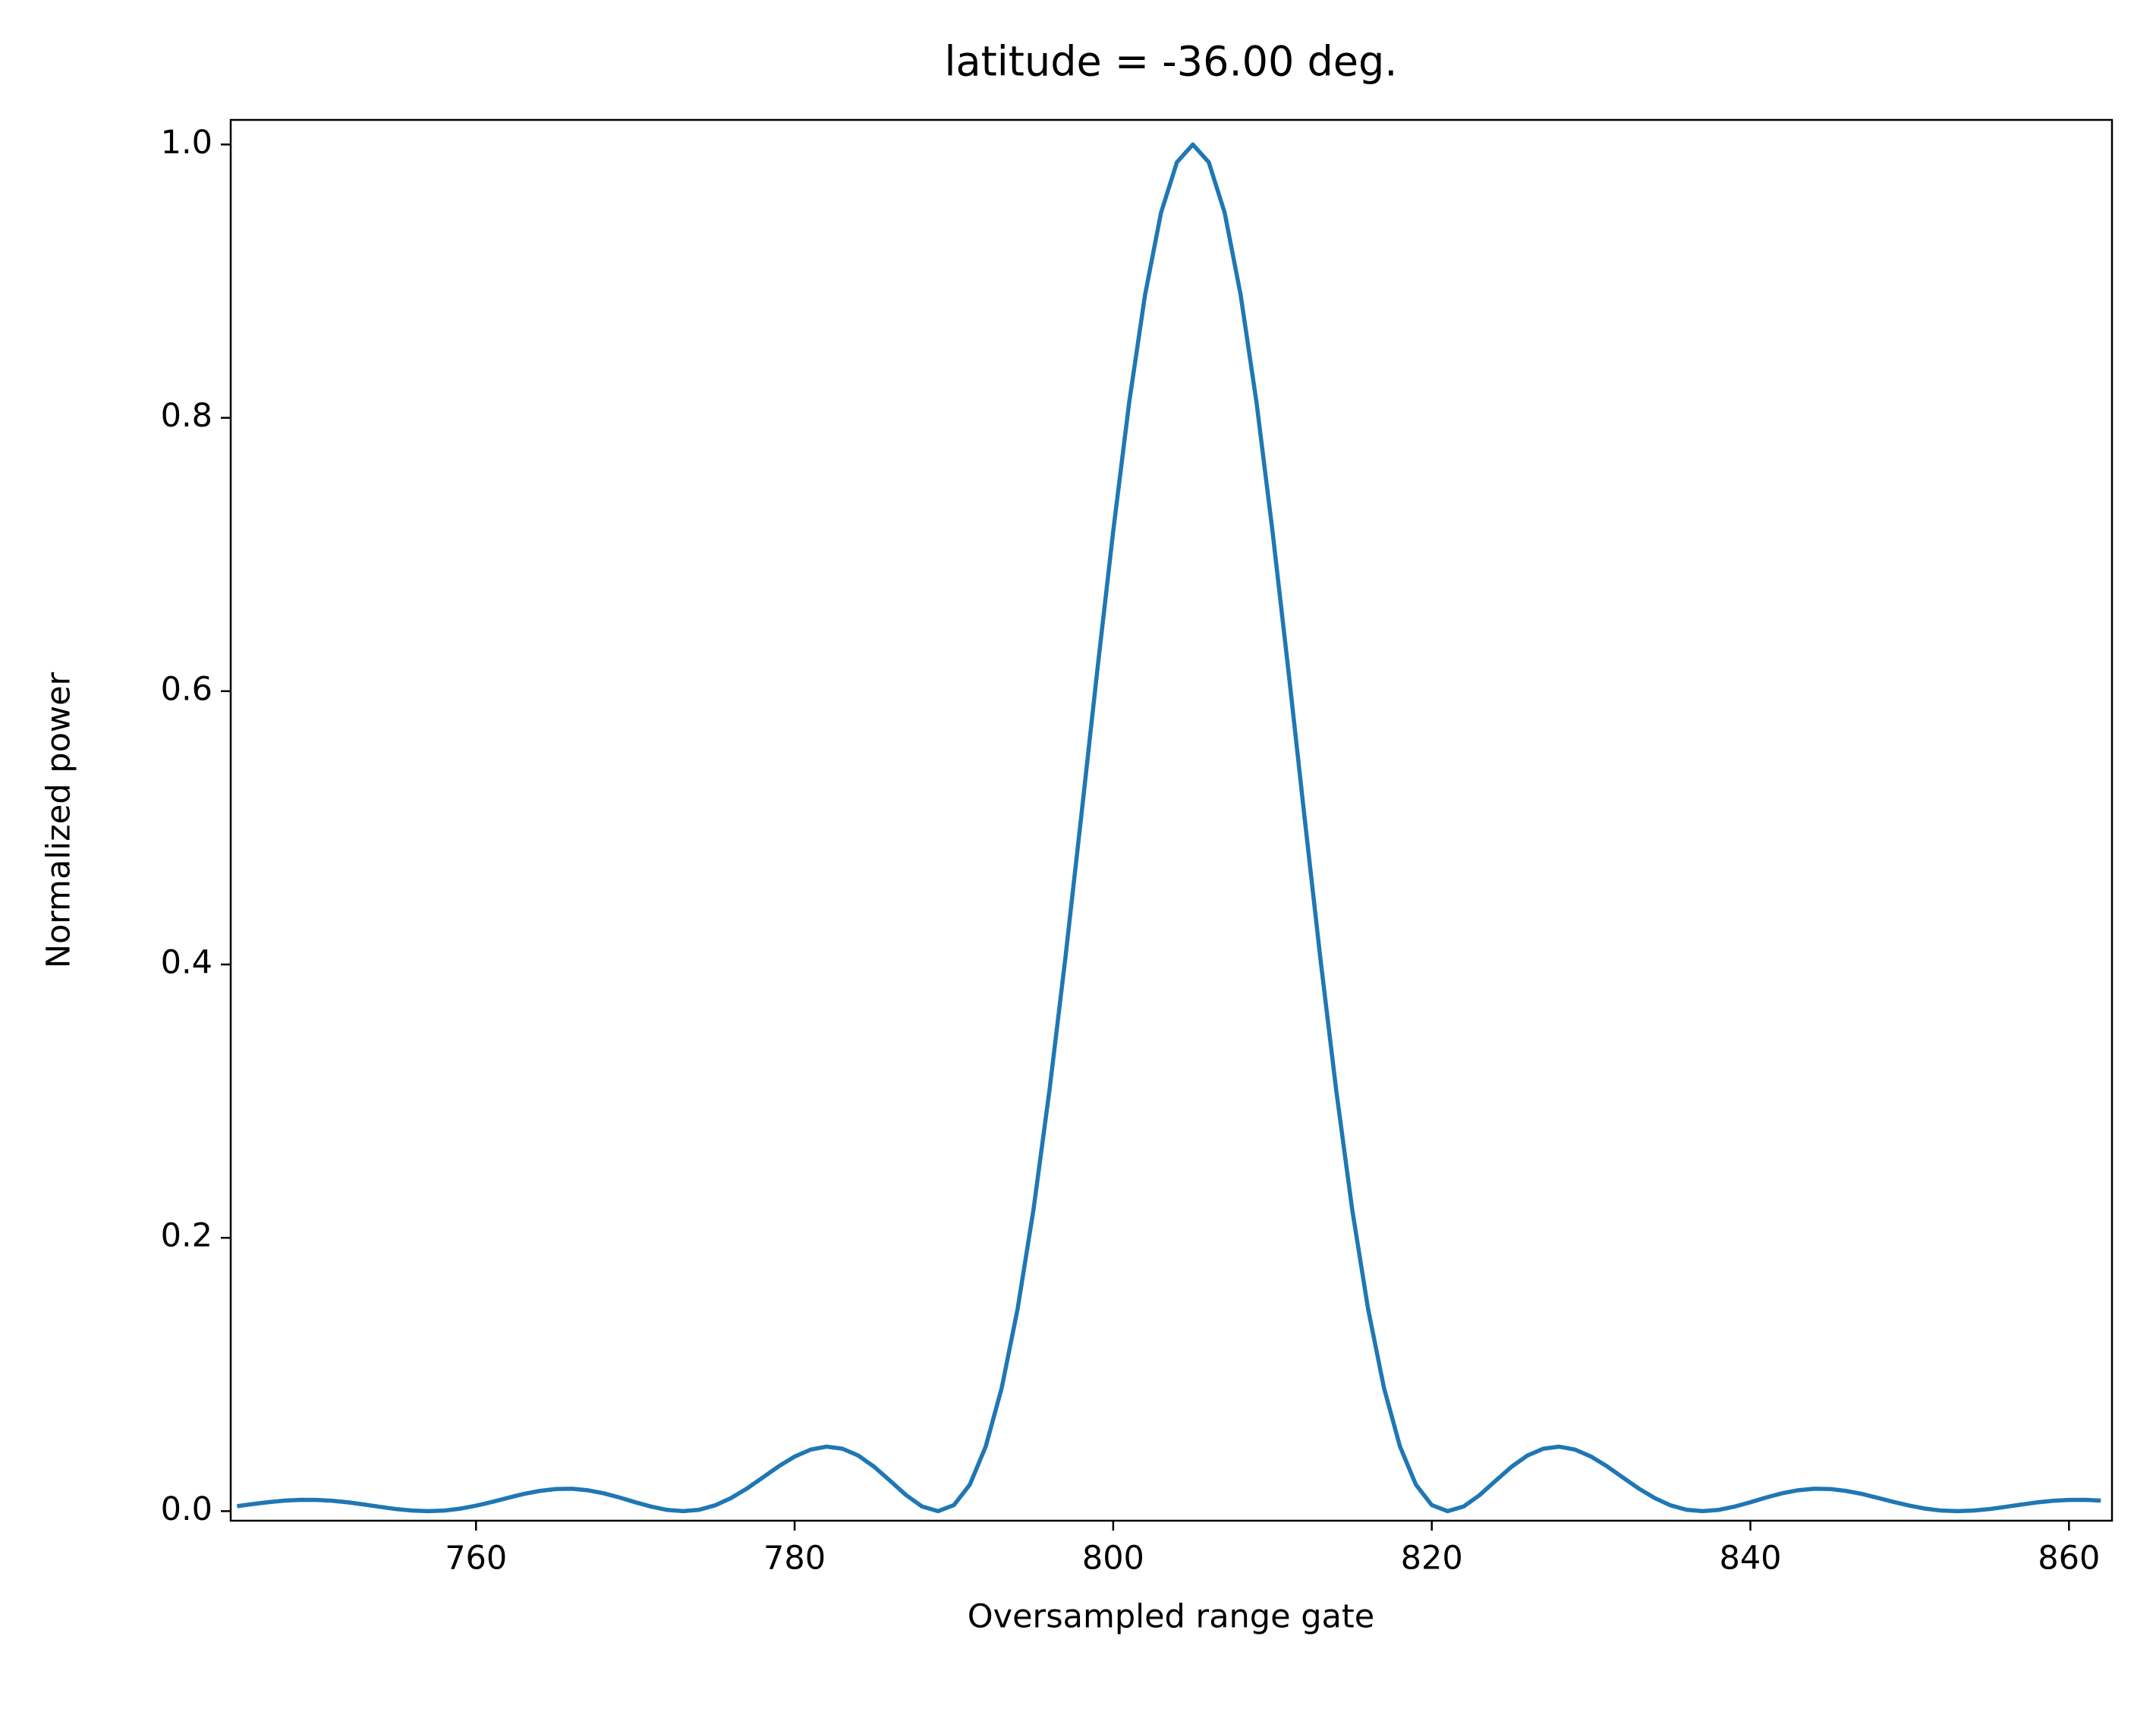 Image resolution: width=2156 pixels, height=1718 pixels. What do you see at coordinates (186, 416) in the screenshot?
I see `y-tick-label: 0.8` at bounding box center [186, 416].